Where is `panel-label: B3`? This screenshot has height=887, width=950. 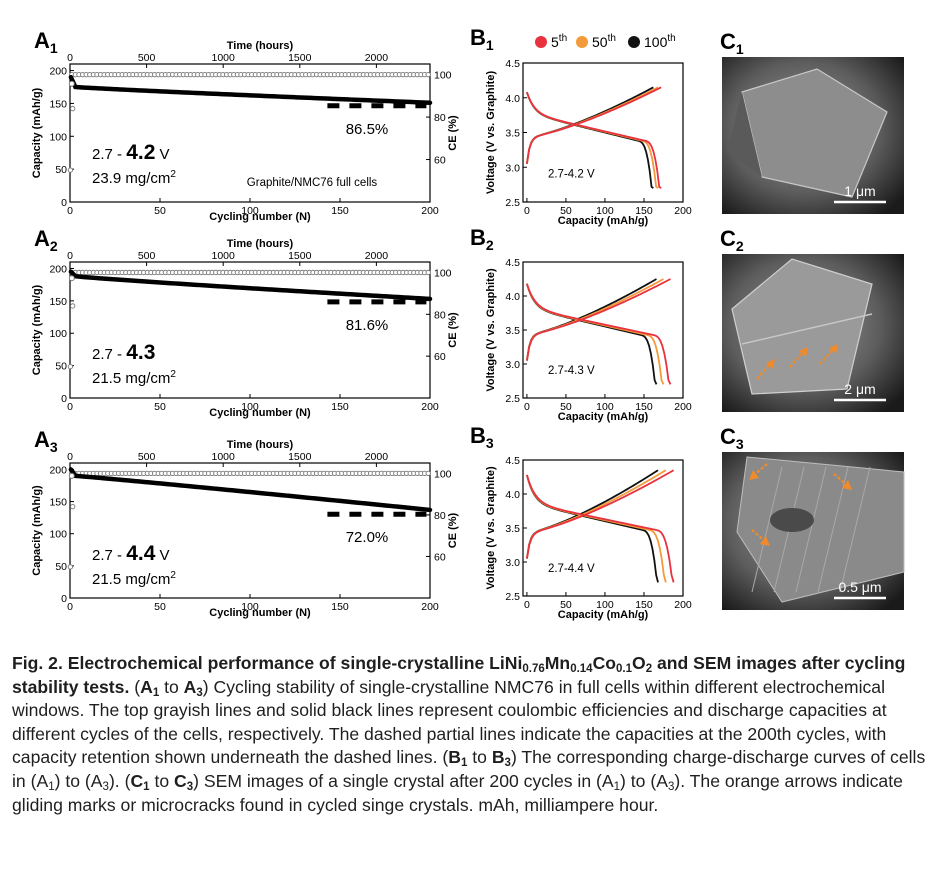 panel-label: B3 is located at coordinates (482, 437).